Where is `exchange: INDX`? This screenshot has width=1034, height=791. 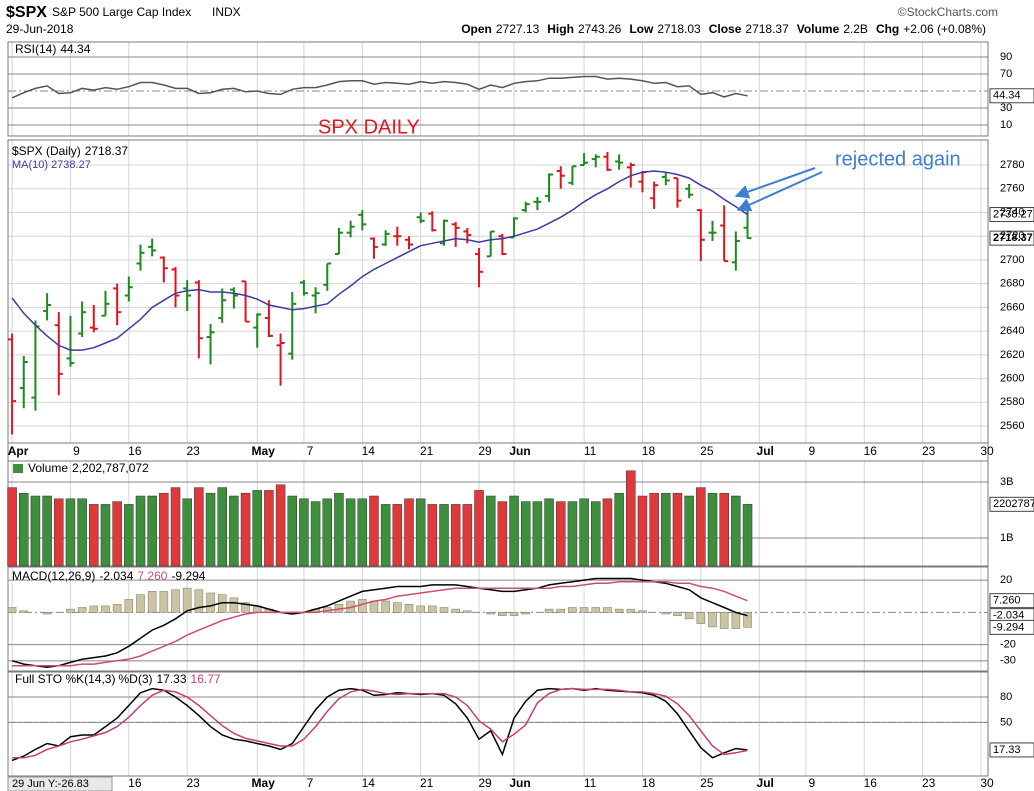
exchange: INDX is located at coordinates (226, 12).